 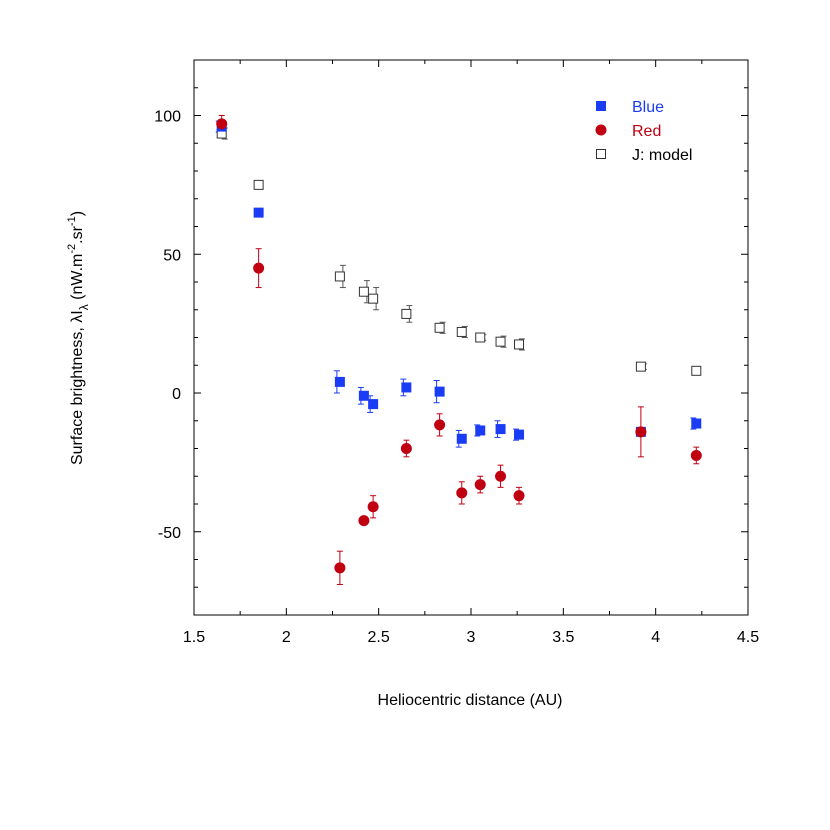 I want to click on y-axis-title-main: Surface brightness, λI, so click(x=77, y=387).